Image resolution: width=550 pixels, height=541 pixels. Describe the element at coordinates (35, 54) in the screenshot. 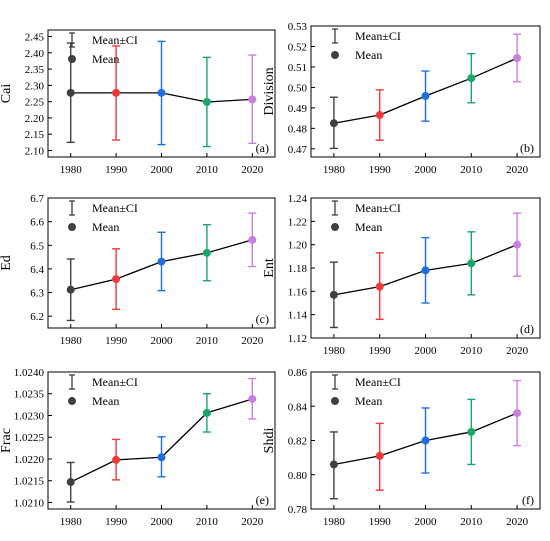

I see `y-tick-label: 2.40` at that location.